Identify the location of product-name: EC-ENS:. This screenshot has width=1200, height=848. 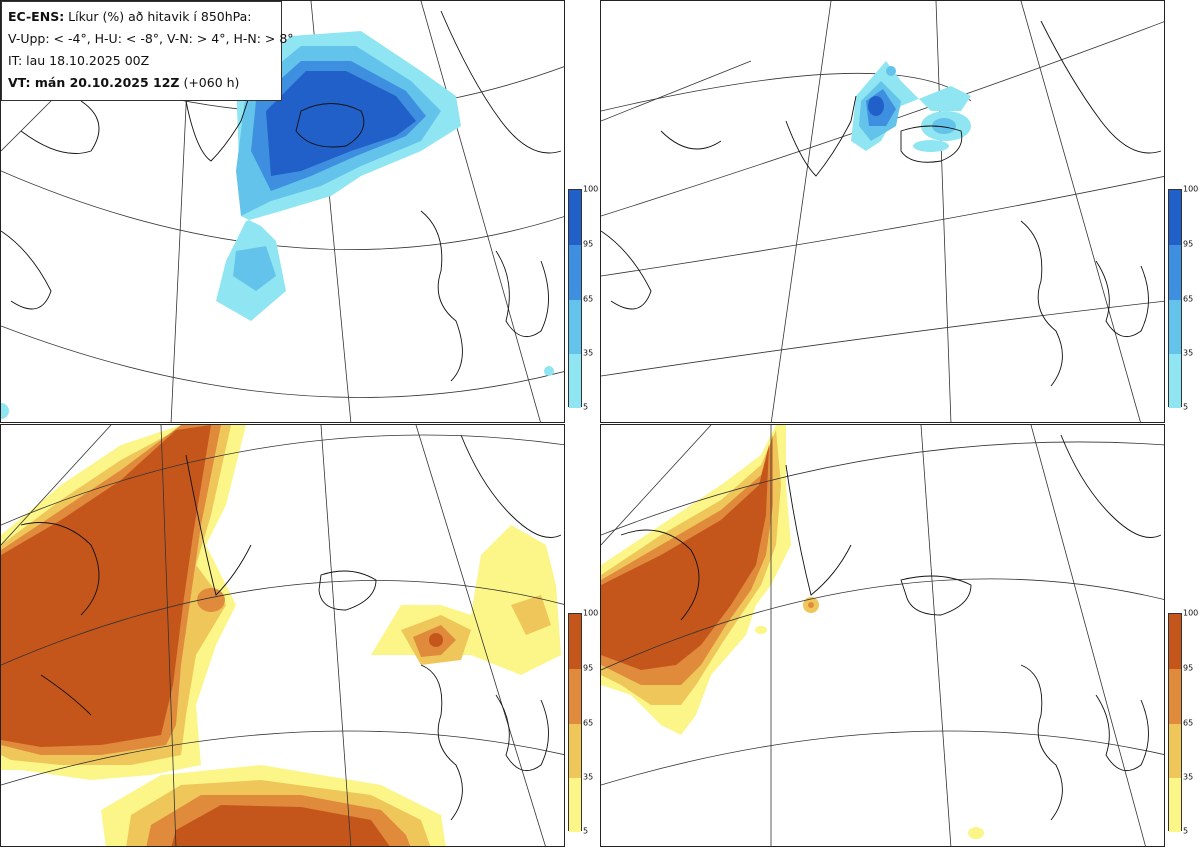
(36, 16).